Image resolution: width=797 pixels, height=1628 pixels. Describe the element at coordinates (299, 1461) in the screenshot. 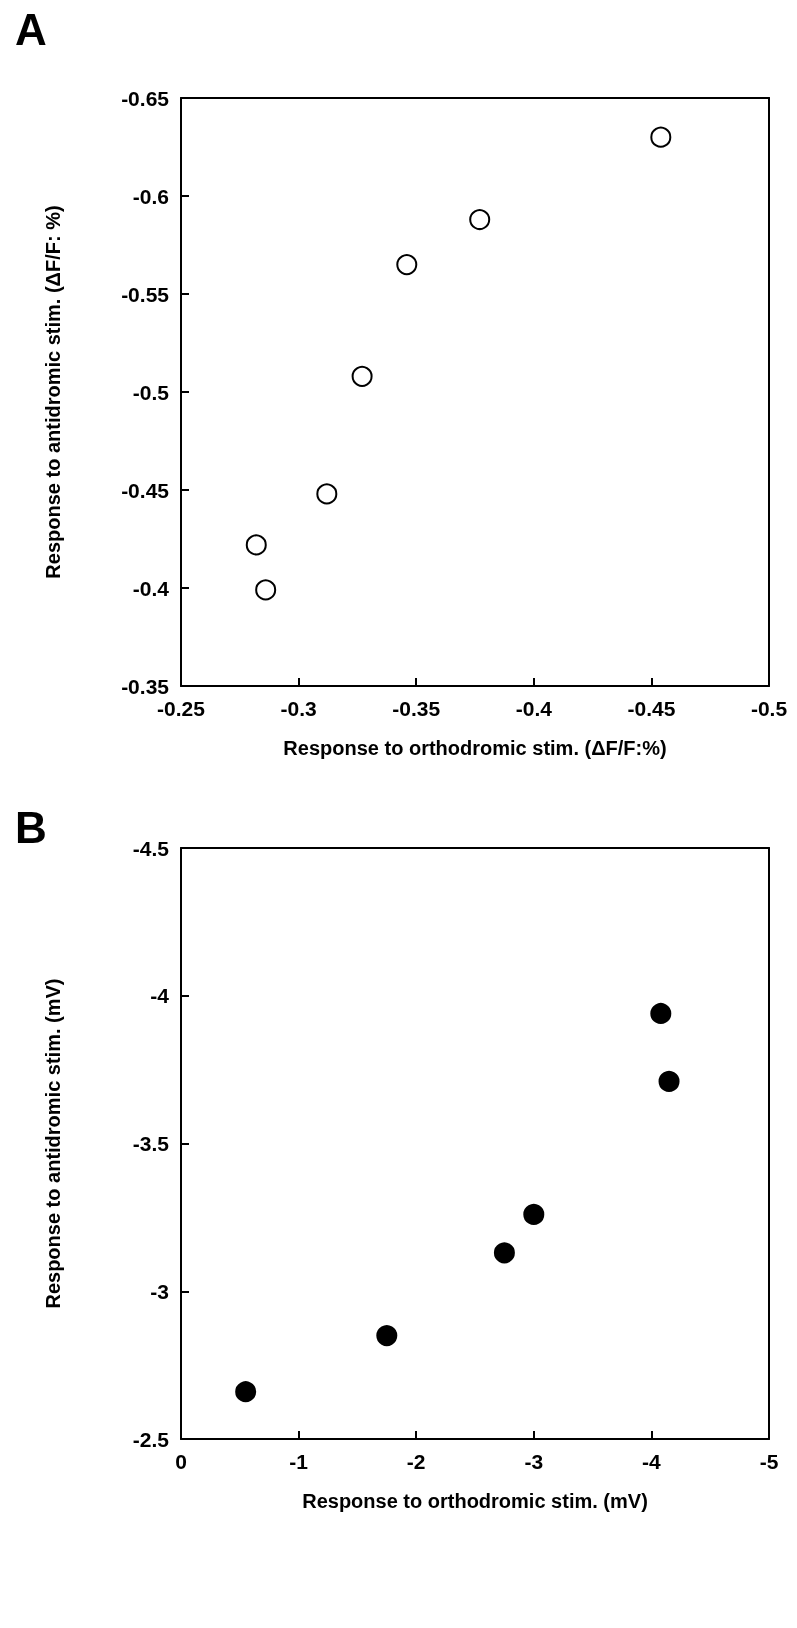

I see `x-tick-label: -1` at that location.